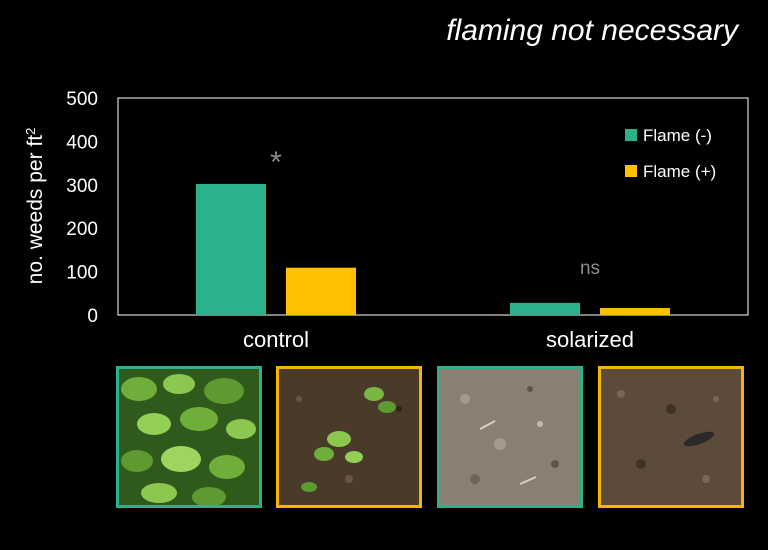 This screenshot has width=768, height=550. What do you see at coordinates (82, 229) in the screenshot?
I see `y-tick-label: 200` at bounding box center [82, 229].